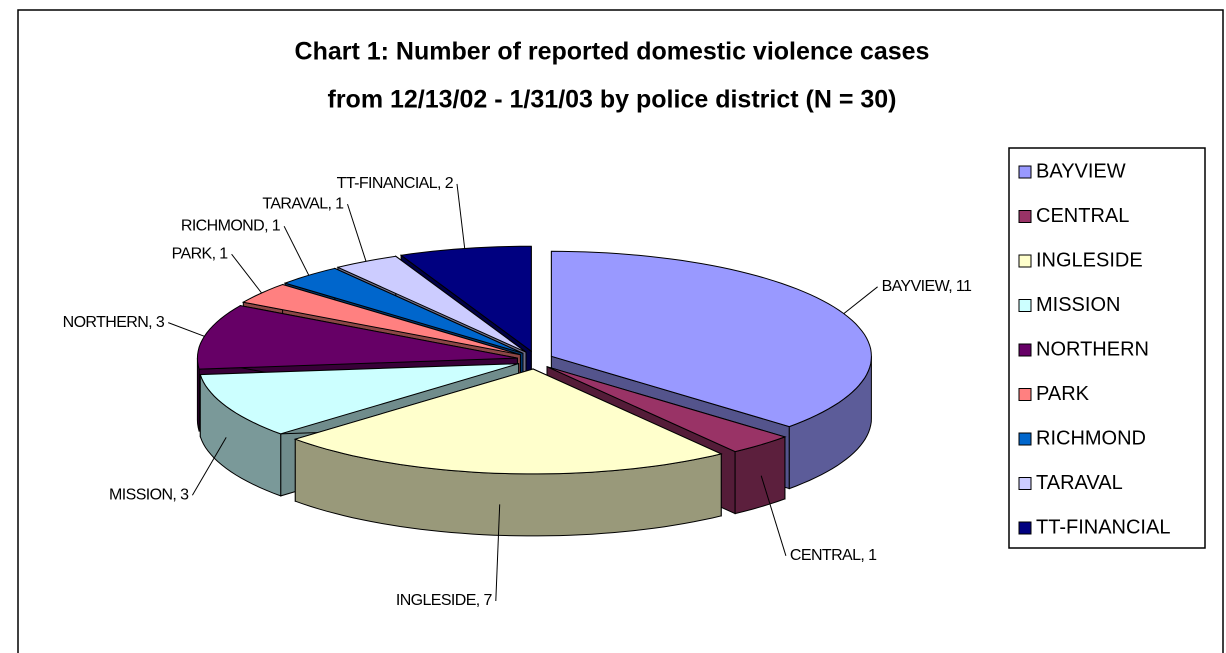 The image size is (1226, 653). What do you see at coordinates (114, 322) in the screenshot?
I see `data-label: NORTHERN, 3` at bounding box center [114, 322].